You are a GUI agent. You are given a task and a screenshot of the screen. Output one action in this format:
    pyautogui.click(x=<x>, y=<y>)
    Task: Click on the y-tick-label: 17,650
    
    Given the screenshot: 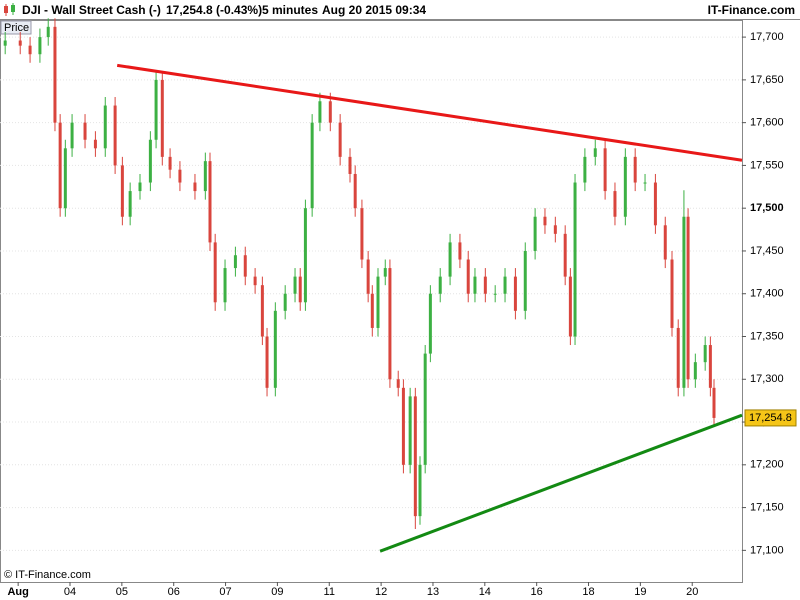 What is the action you would take?
    pyautogui.click(x=767, y=80)
    